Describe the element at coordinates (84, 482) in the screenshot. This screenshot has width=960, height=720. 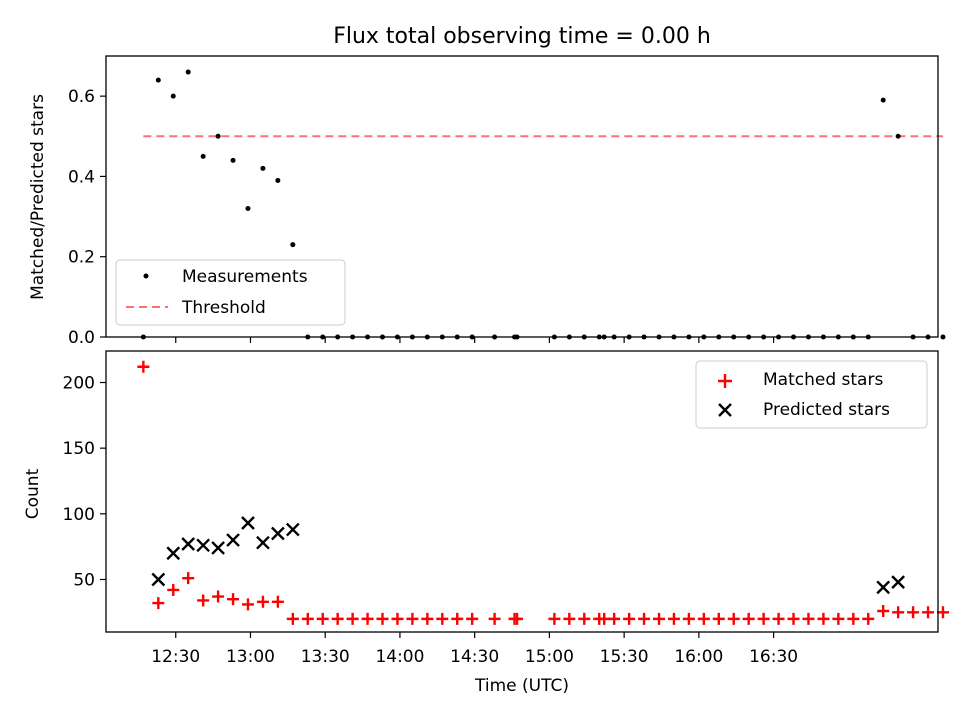
I see `bottom-y-ticks: 50 100 150 200` at that location.